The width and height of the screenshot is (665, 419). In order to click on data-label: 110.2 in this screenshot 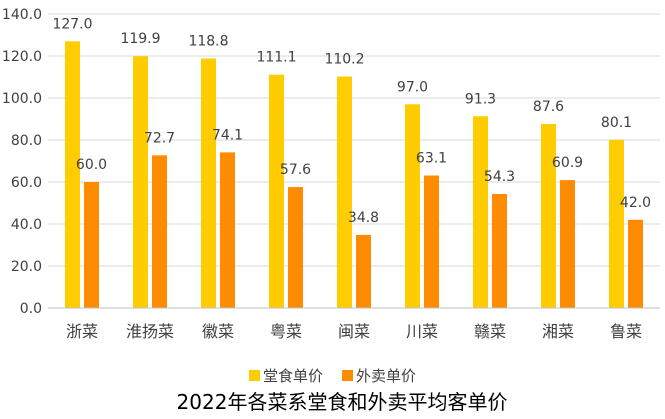, I will do `click(344, 60)`.